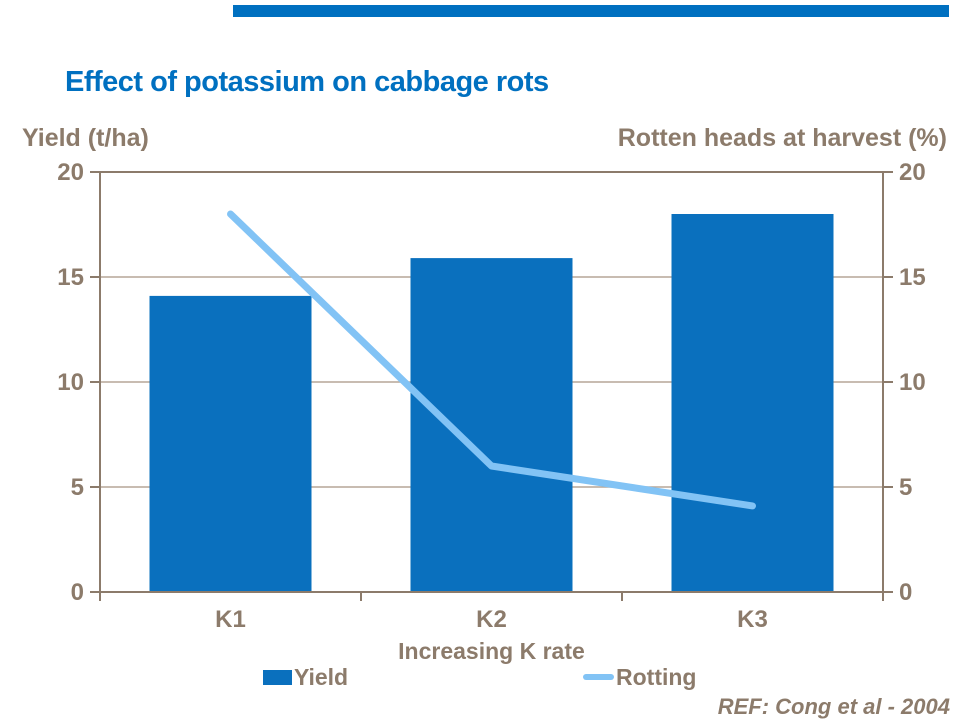  I want to click on legend-item-yield: Yield, so click(305, 677).